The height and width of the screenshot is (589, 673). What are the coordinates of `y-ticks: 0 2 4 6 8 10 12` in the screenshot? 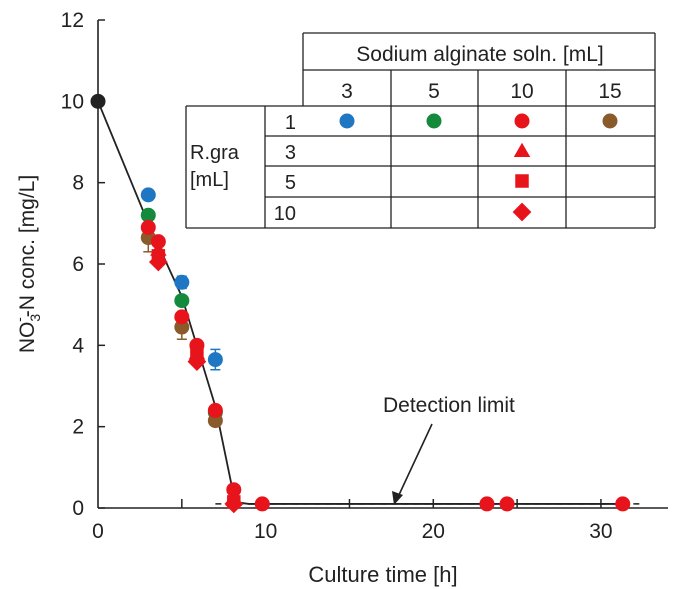 It's located at (83, 264).